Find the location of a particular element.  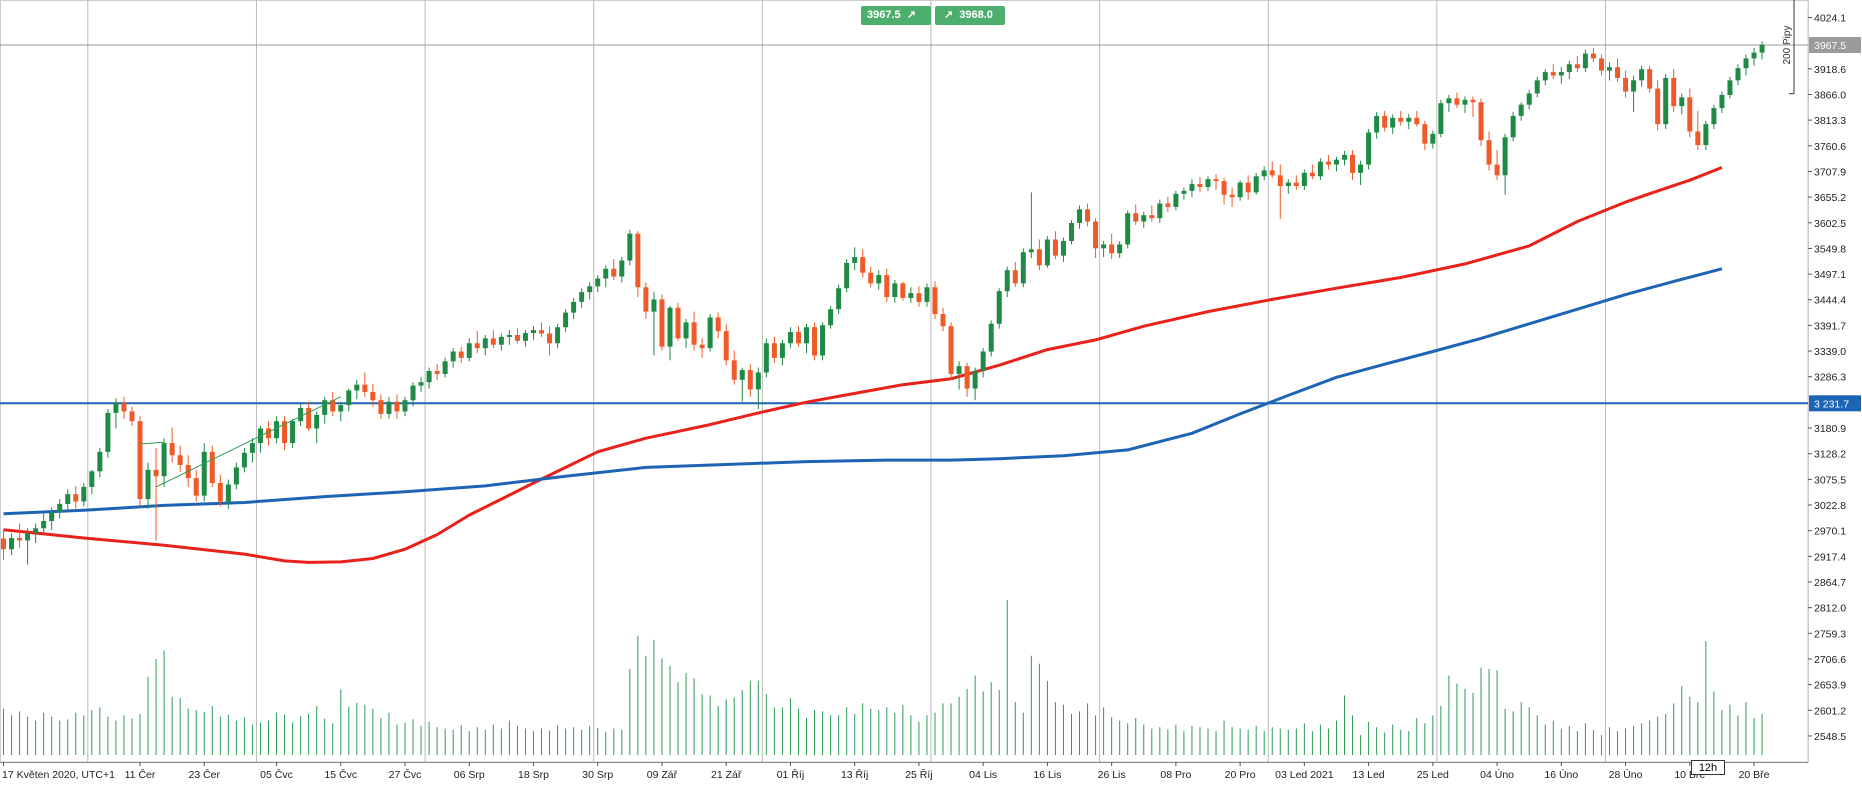

time-tick-label: 09 Zář is located at coordinates (662, 775).